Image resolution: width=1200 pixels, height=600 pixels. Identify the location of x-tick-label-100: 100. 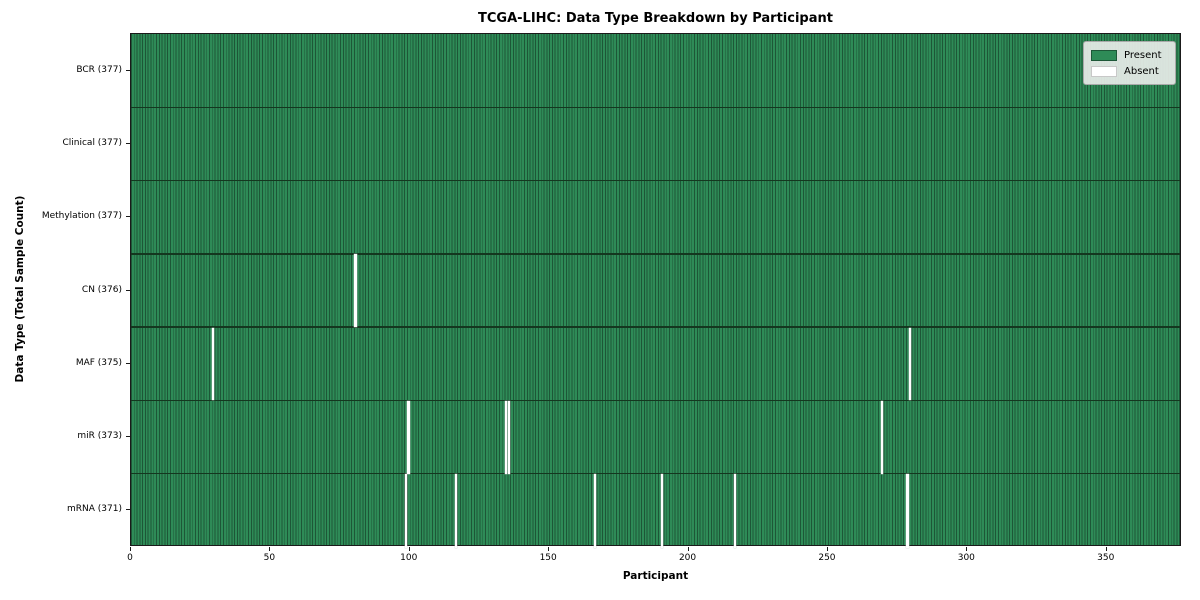
(409, 558).